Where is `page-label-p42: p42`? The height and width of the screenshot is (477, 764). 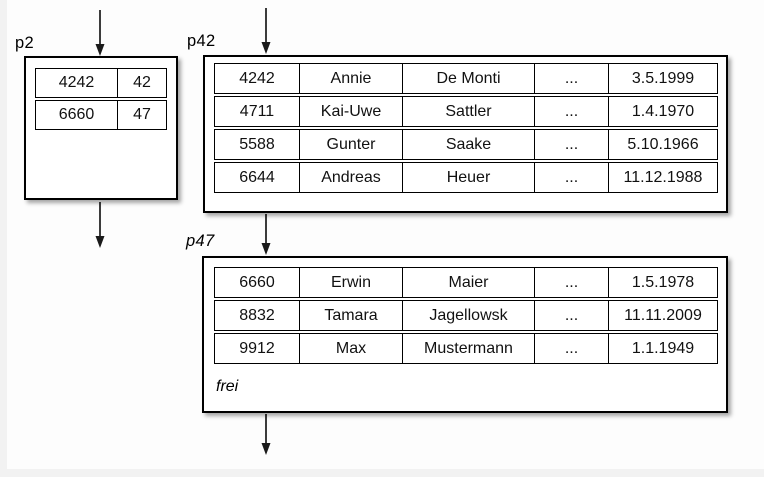 page-label-p42: p42 is located at coordinates (201, 41).